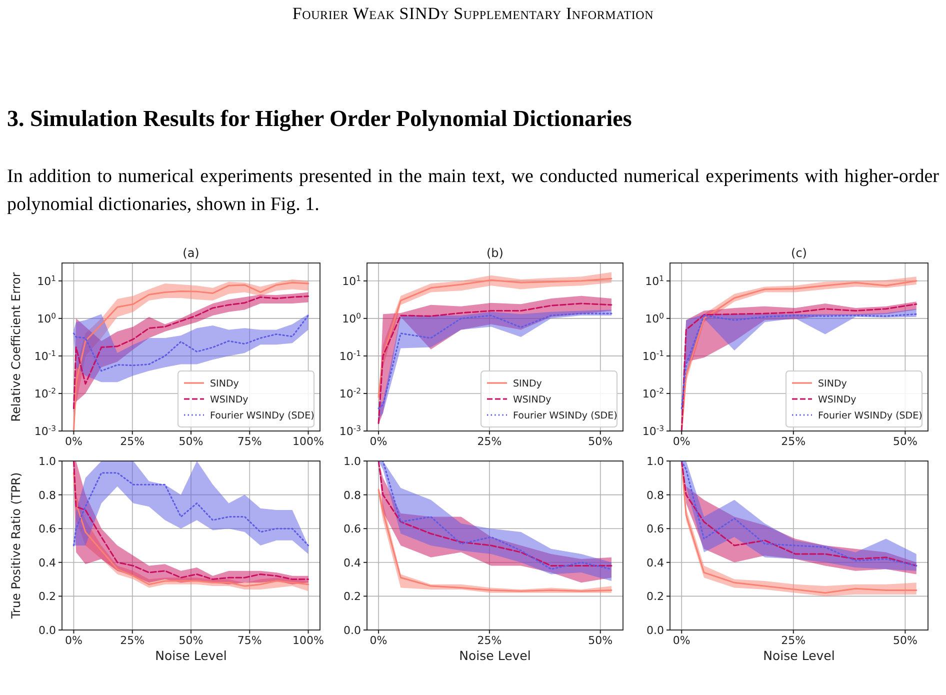  I want to click on text: In addition to numerical experiments presented in the main text, we conducted numerical experiments with higher-order polynomial dictionaries, shown in Fig. 1., so click(473, 191).